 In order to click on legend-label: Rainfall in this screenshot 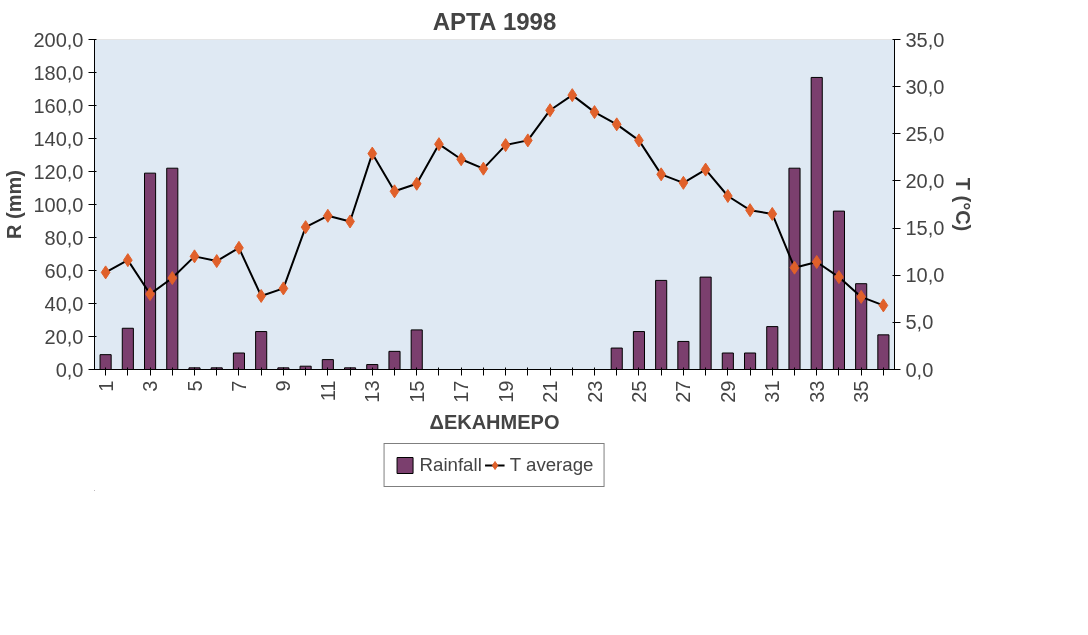, I will do `click(450, 465)`.